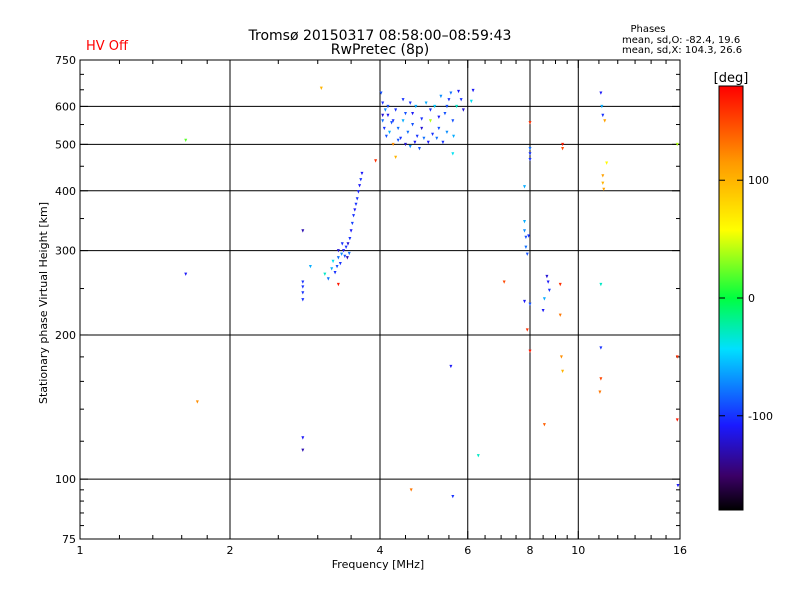 The image size is (800, 600). What do you see at coordinates (65, 335) in the screenshot?
I see `y-tick-label: 200` at bounding box center [65, 335].